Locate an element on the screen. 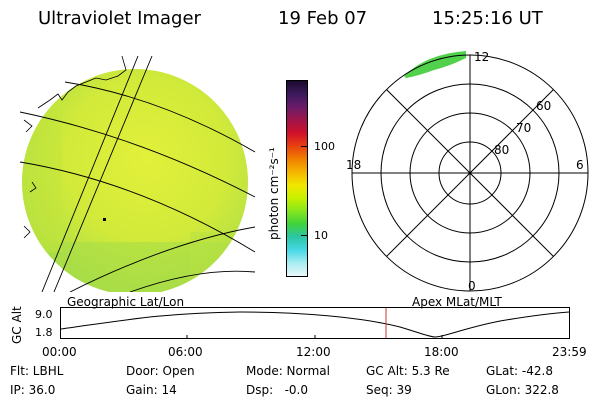 The image size is (600, 400). status-dsp: Dsp: -0.0 is located at coordinates (277, 390).